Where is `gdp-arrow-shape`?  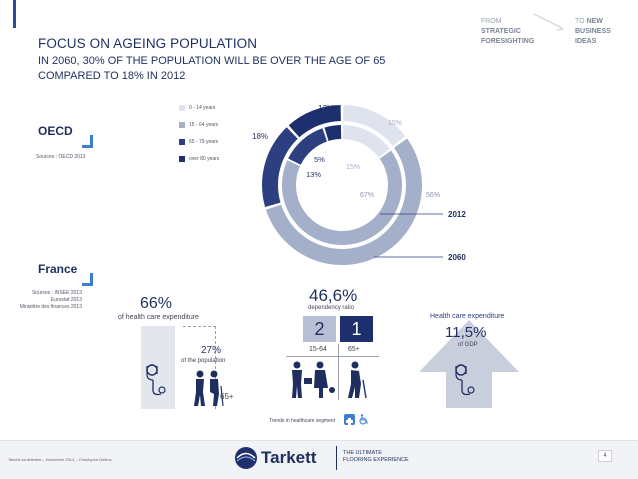
gdp-arrow-shape is located at coordinates (469, 364).